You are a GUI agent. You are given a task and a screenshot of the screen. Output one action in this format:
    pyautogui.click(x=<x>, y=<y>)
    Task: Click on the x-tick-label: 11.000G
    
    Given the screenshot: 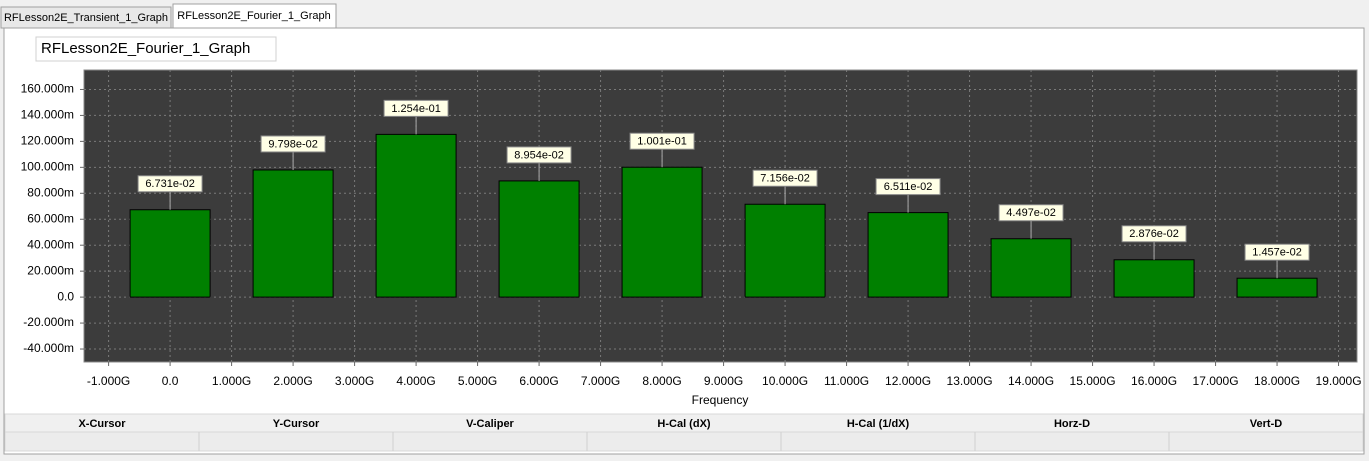 What is the action you would take?
    pyautogui.click(x=846, y=381)
    